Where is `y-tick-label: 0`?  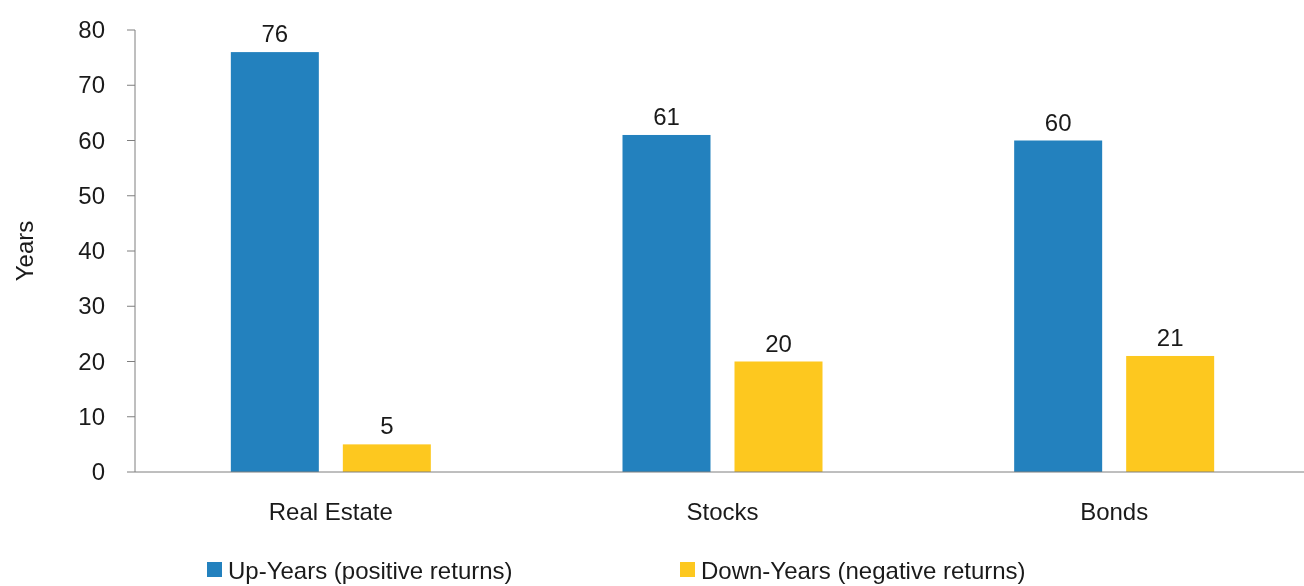
y-tick-label: 0 is located at coordinates (98, 471).